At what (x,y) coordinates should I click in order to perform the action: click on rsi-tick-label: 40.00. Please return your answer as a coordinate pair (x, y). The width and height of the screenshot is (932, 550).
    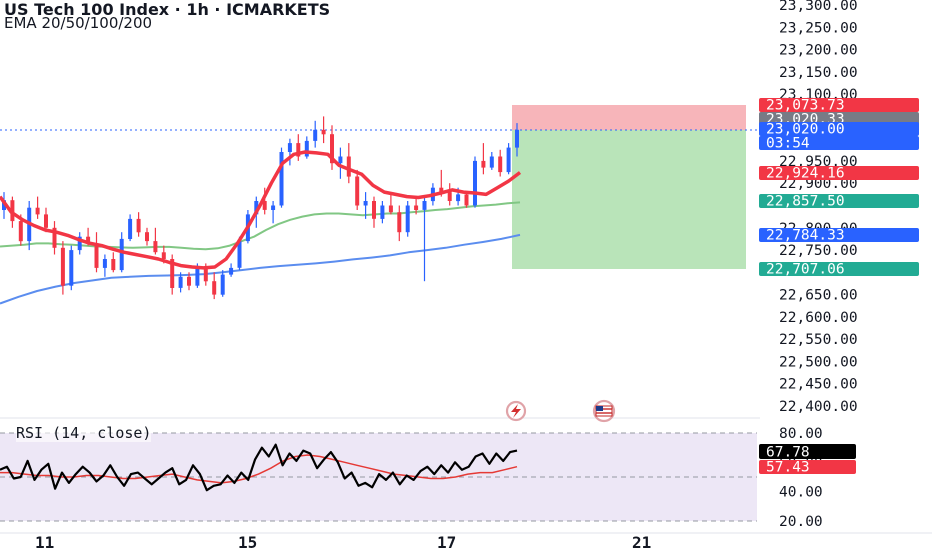
    Looking at the image, I should click on (801, 493).